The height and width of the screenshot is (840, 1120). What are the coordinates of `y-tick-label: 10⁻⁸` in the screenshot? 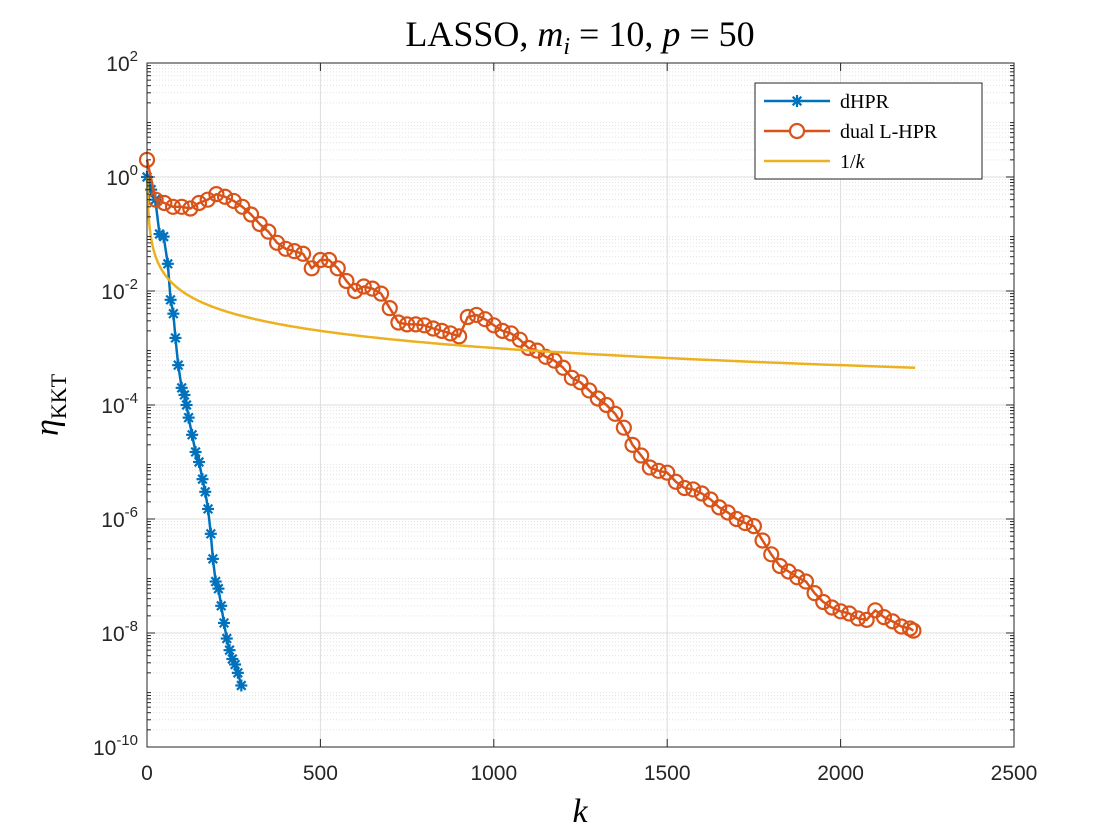 It's located at (119, 632).